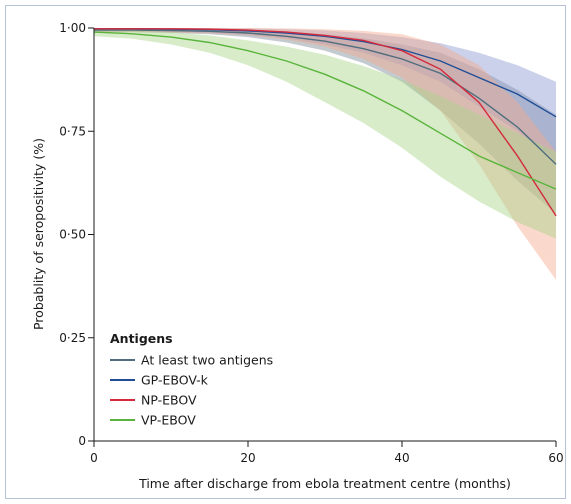  I want to click on legend-label-np-ebov: NP-EBOV, so click(169, 400).